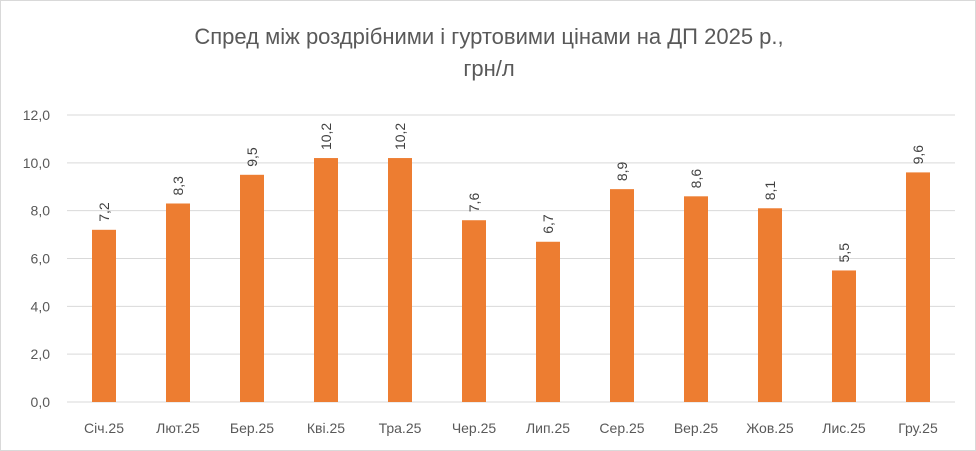 The width and height of the screenshot is (976, 451). What do you see at coordinates (844, 253) in the screenshot?
I see `data-label: 5,5` at bounding box center [844, 253].